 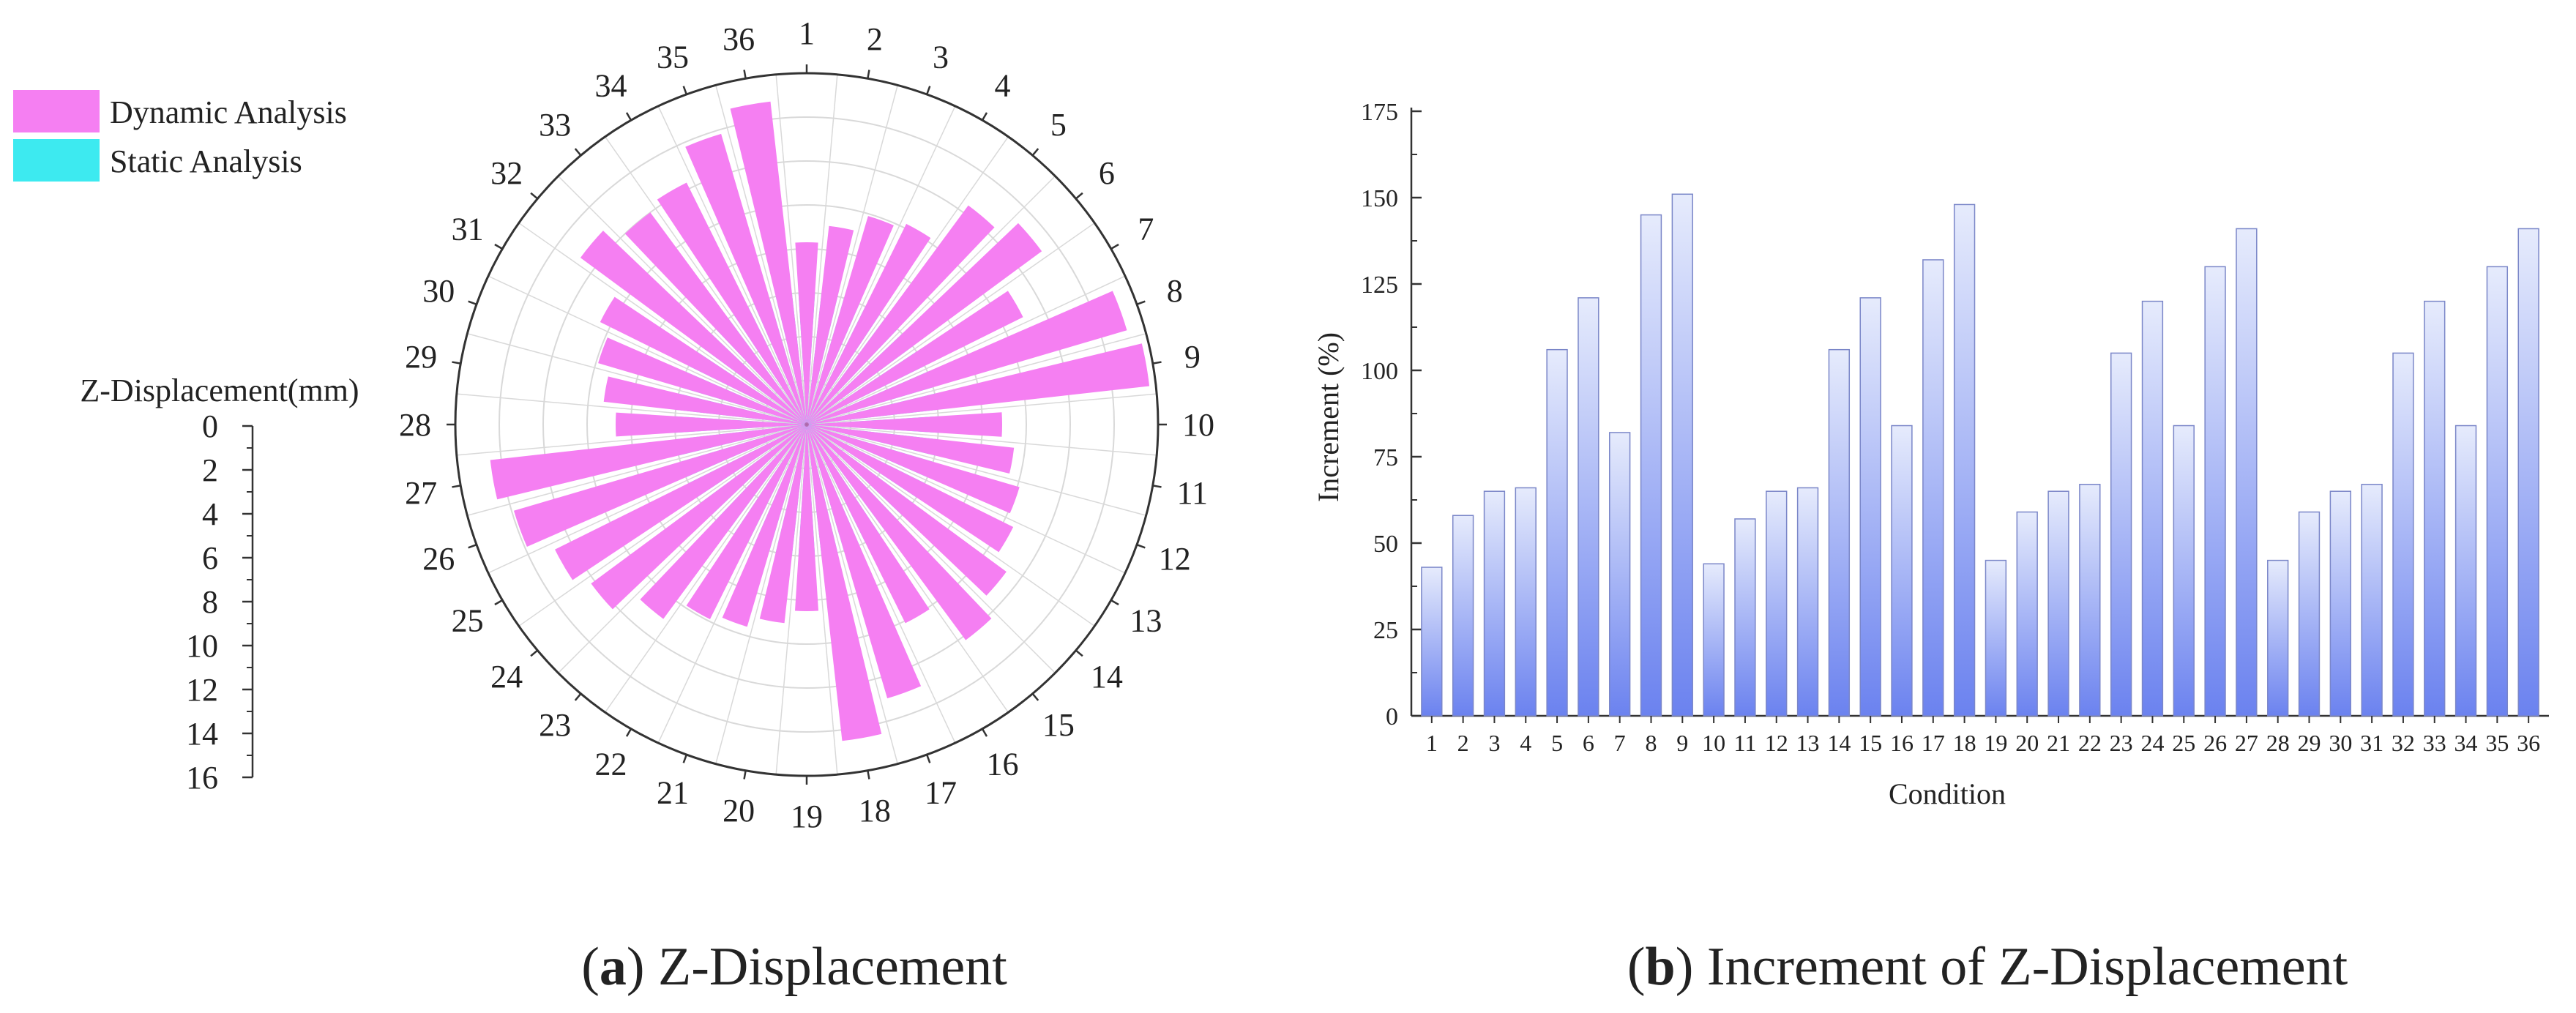 What do you see at coordinates (875, 39) in the screenshot?
I see `polar-label-2: 2` at bounding box center [875, 39].